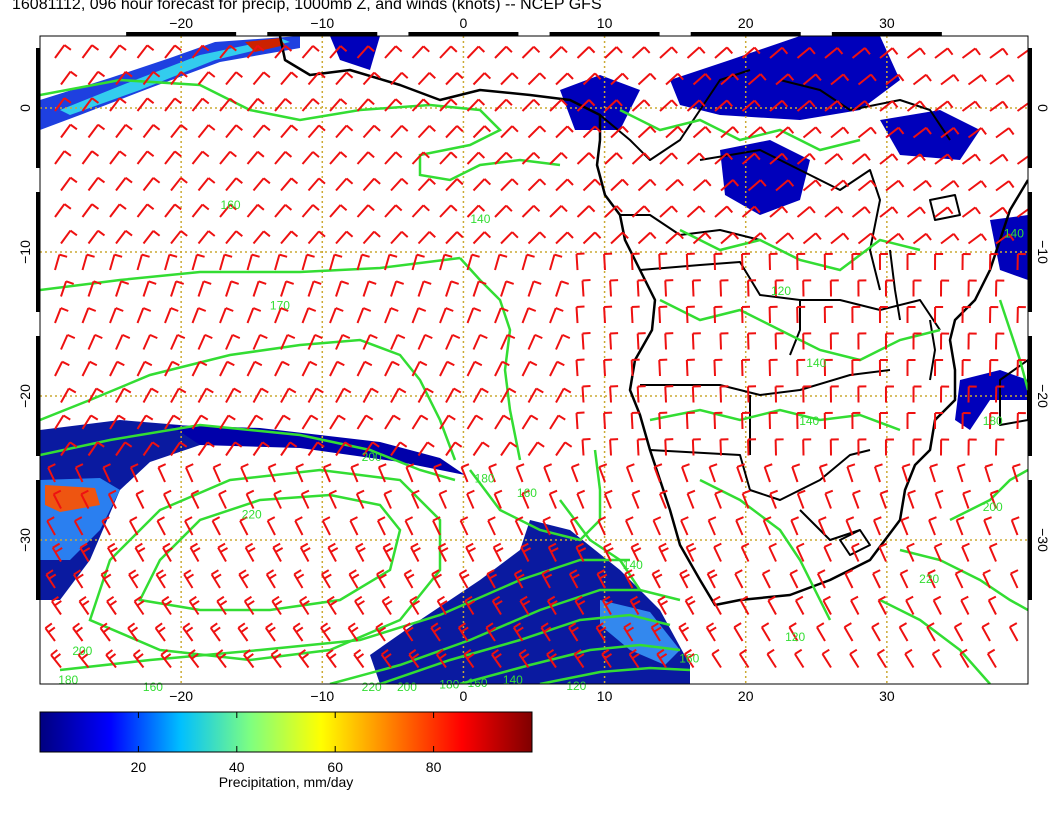 Image resolution: width=1056 pixels, height=816 pixels. I want to click on precip-east-coast, so click(1009, 247).